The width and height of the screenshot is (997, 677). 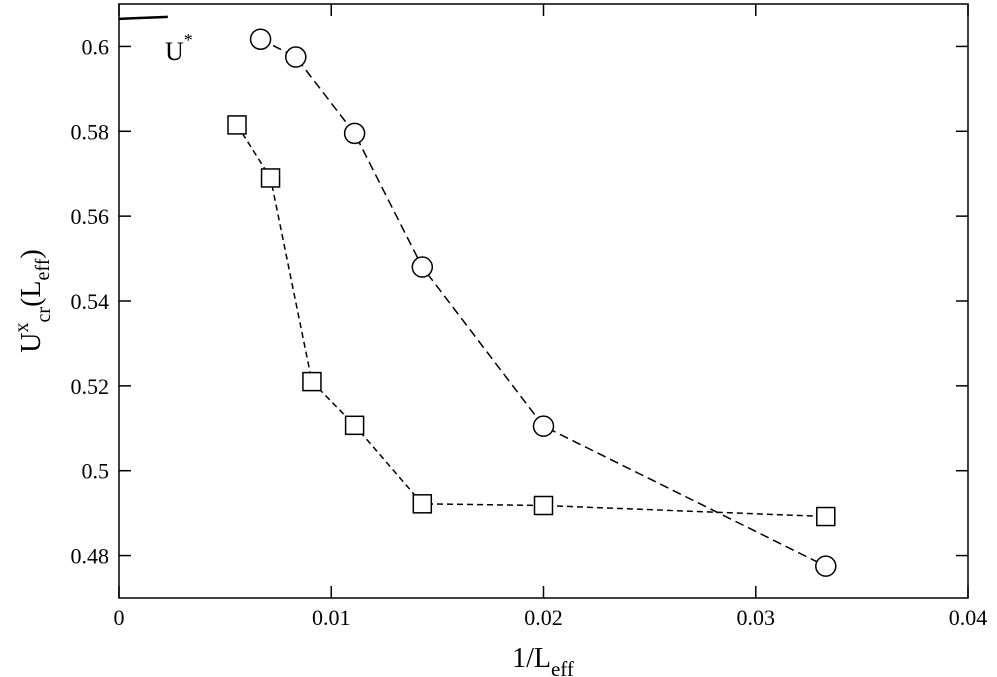 I want to click on x-tick-label: 0.02, so click(x=543, y=617).